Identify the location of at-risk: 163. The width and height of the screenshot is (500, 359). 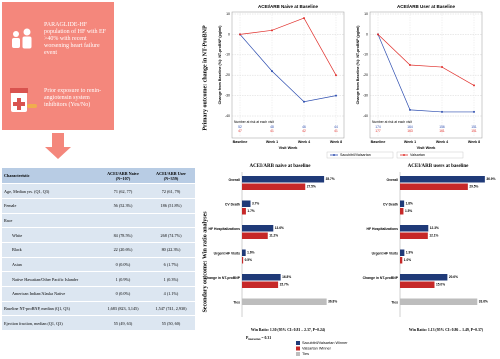
(410, 131).